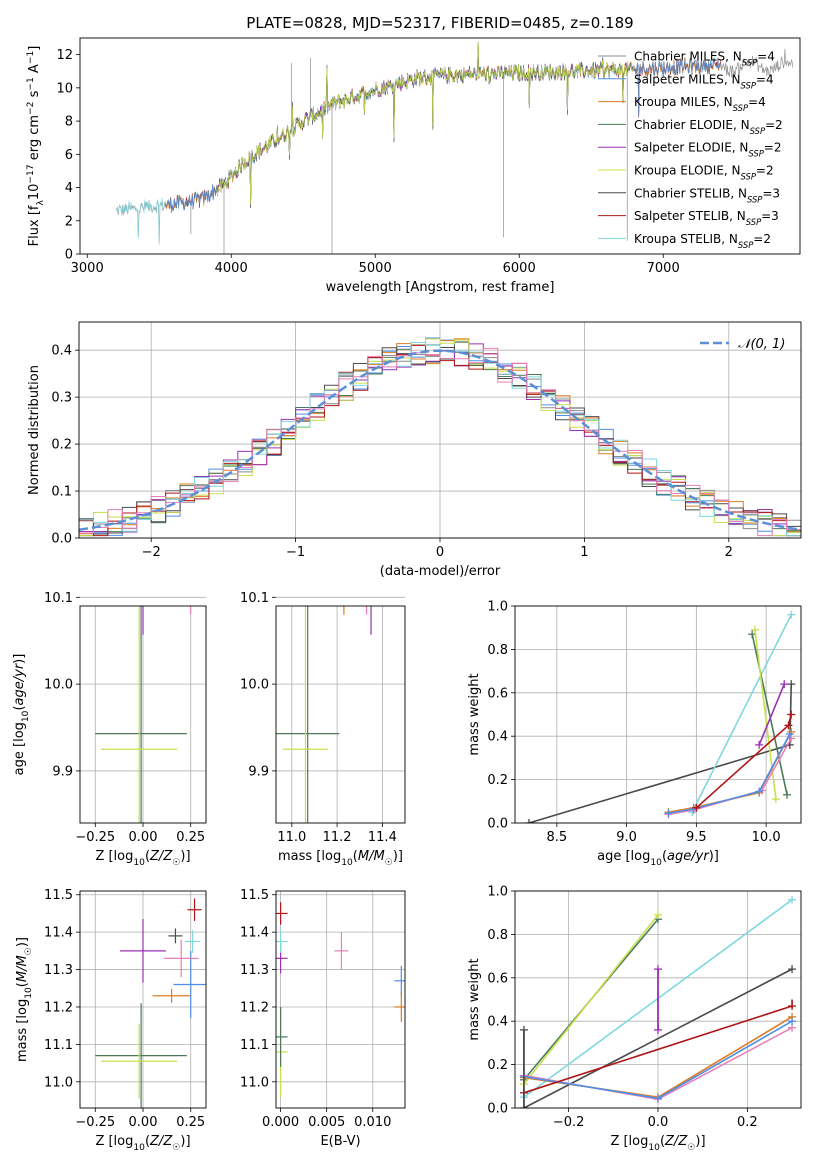 This screenshot has height=1170, width=819. I want to click on x-tick-label: 9.0, so click(626, 837).